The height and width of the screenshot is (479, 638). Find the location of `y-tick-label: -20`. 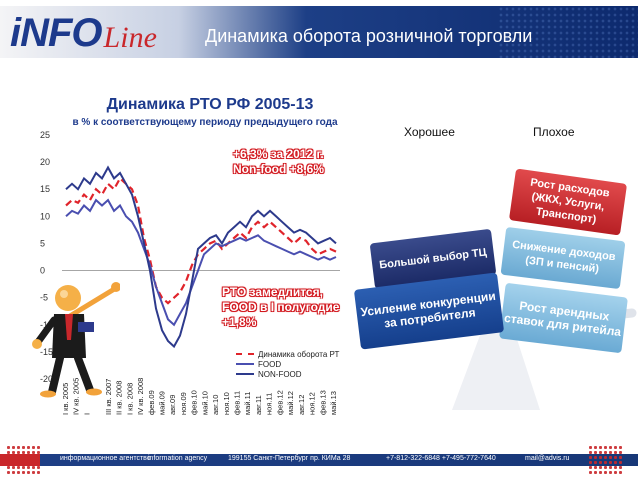

y-tick-label: -20 is located at coordinates (46, 379).